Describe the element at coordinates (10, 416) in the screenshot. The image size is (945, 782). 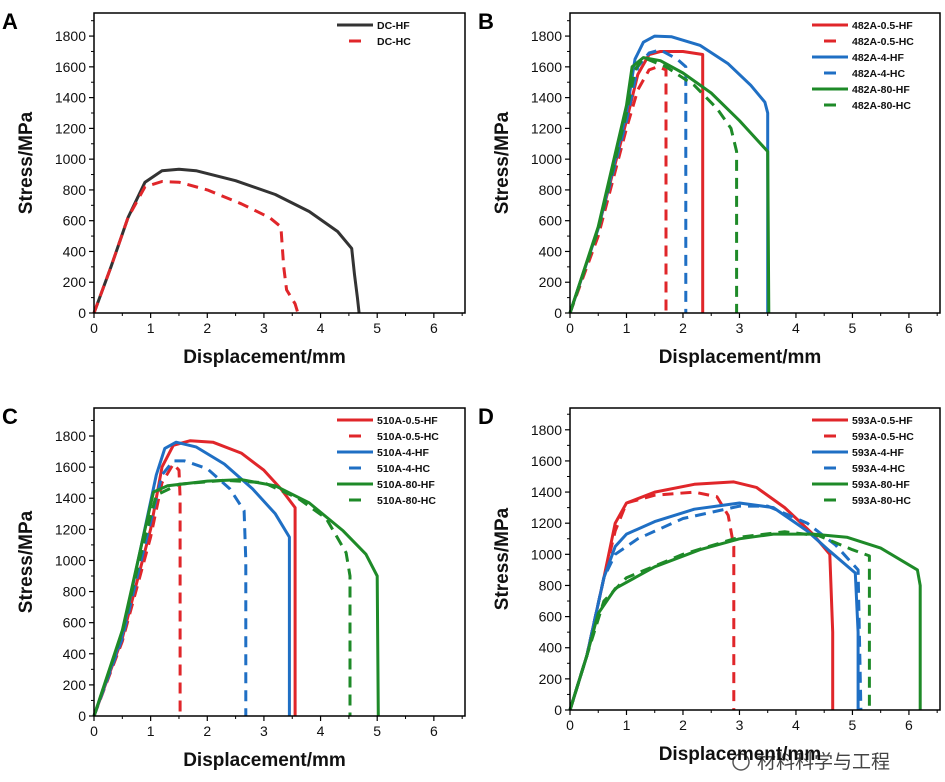
I see `panel-label: C` at that location.